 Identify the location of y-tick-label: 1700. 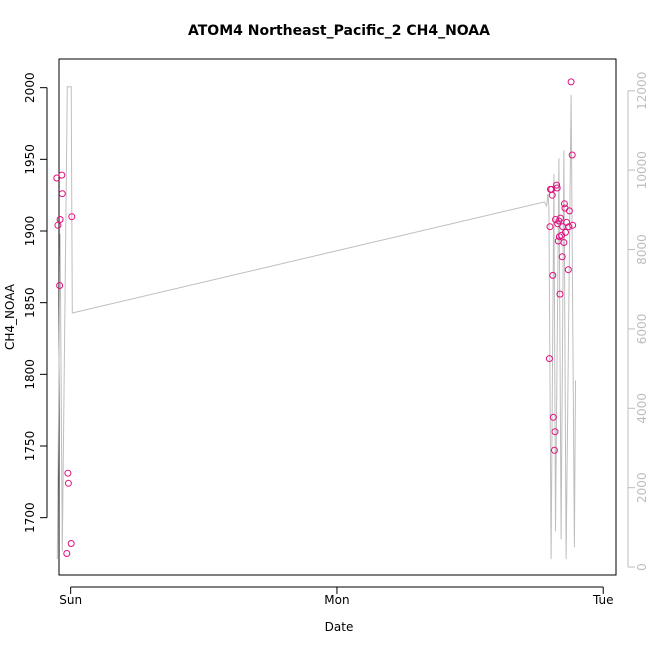
(30, 517).